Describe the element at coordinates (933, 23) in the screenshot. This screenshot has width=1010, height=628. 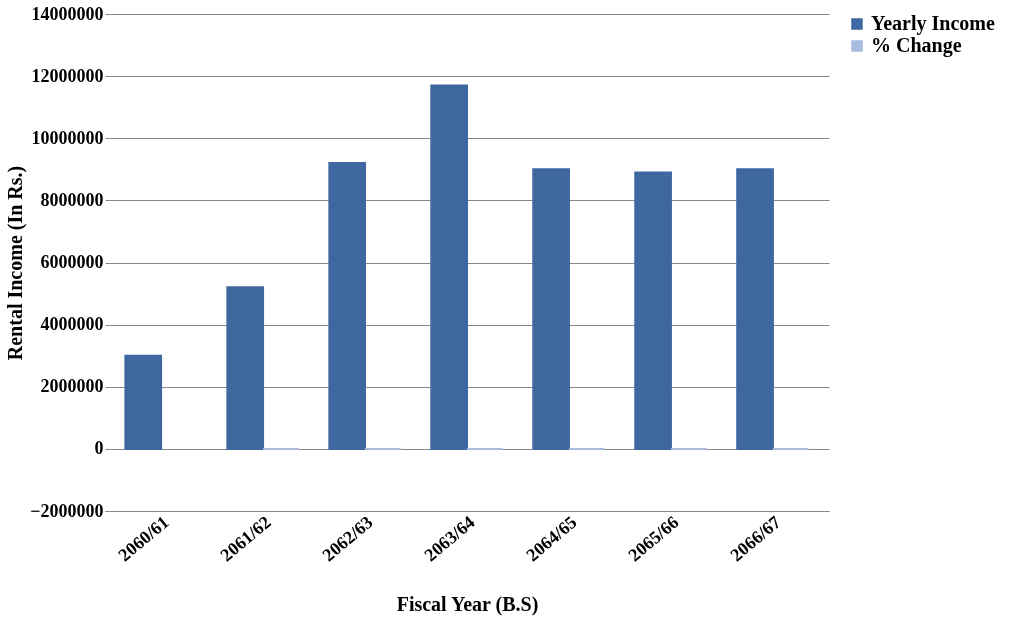
I see `legend-label: Yearly Income` at that location.